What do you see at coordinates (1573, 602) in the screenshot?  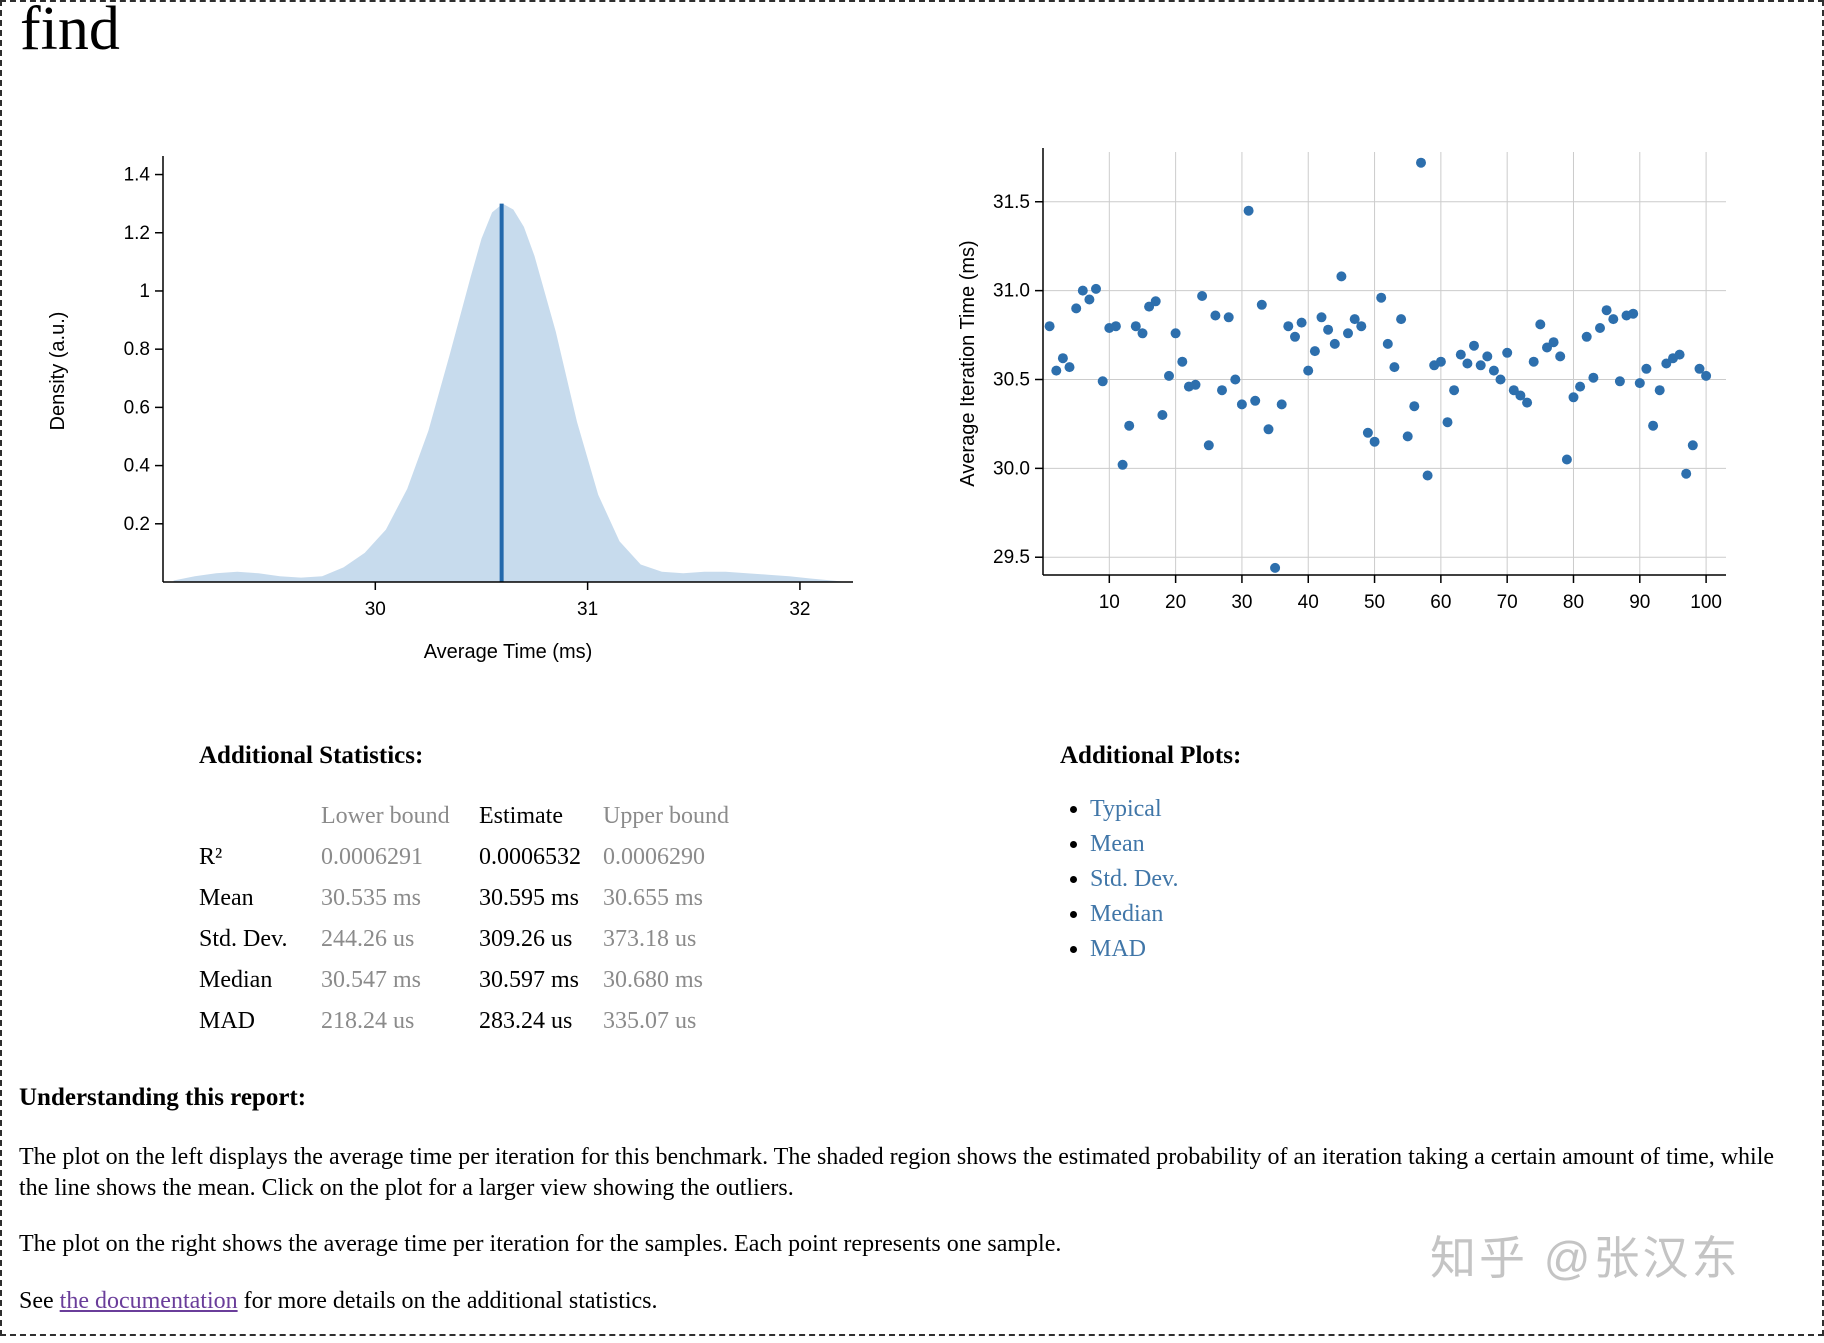 I see `x-tick-label: 80` at bounding box center [1573, 602].